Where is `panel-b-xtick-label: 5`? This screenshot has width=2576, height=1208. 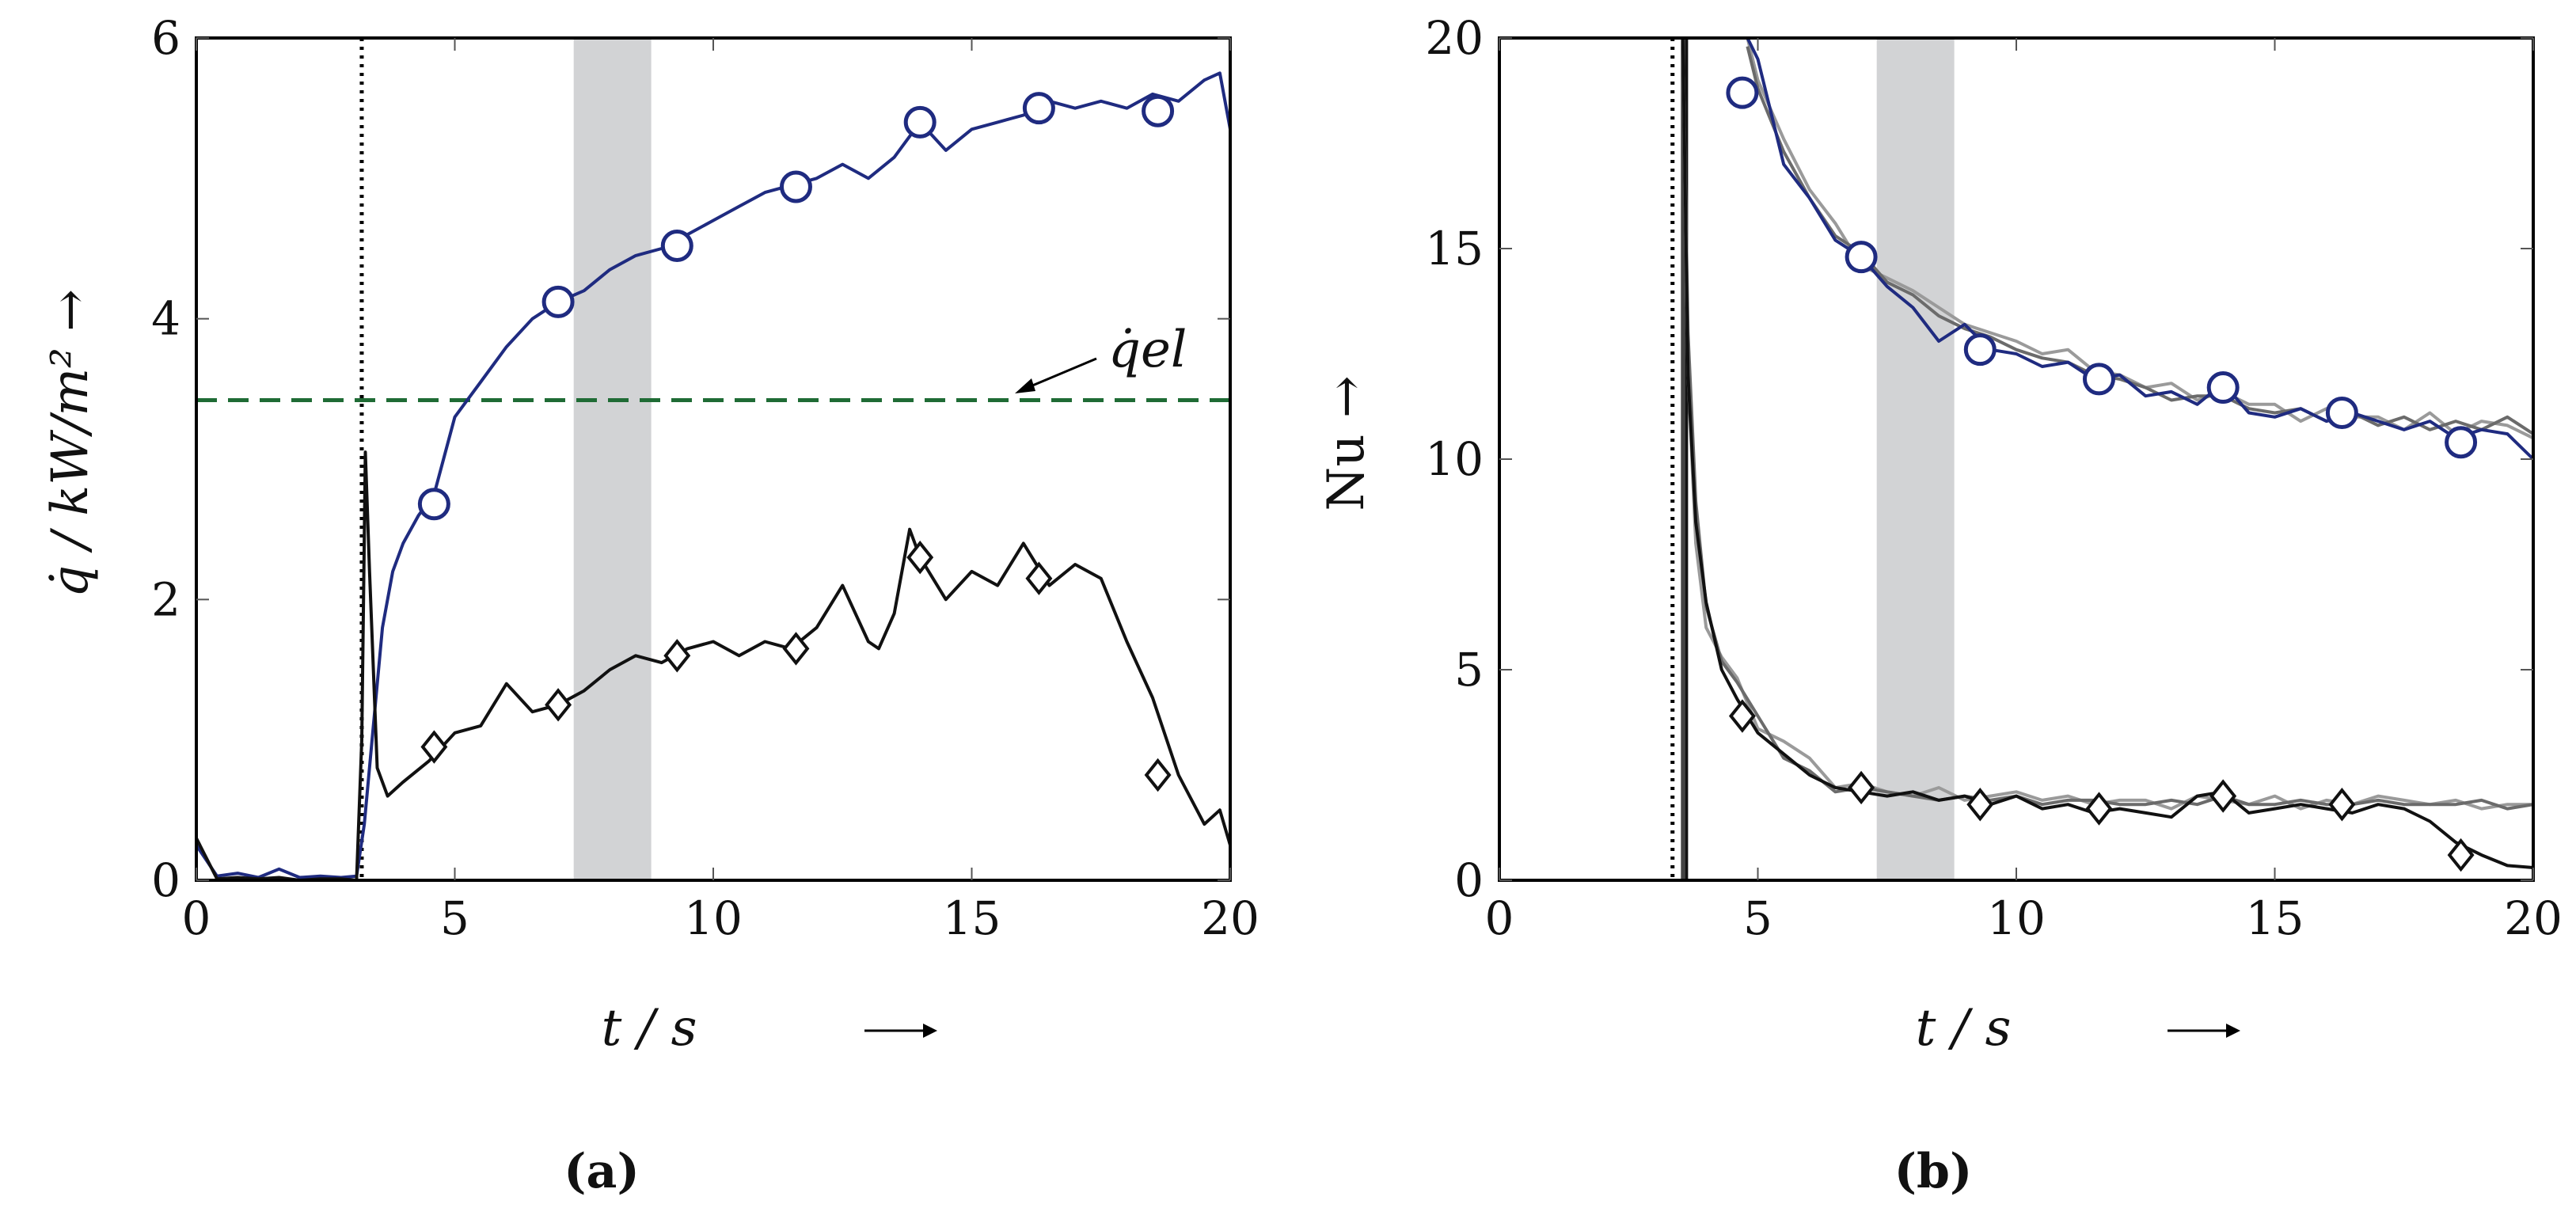
panel-b-xtick-label: 5 is located at coordinates (1757, 918).